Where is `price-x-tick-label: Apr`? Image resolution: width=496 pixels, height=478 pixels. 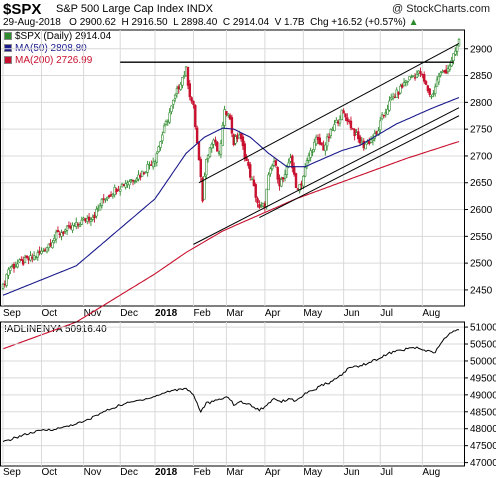
price-x-tick-label: Apr is located at coordinates (273, 313).